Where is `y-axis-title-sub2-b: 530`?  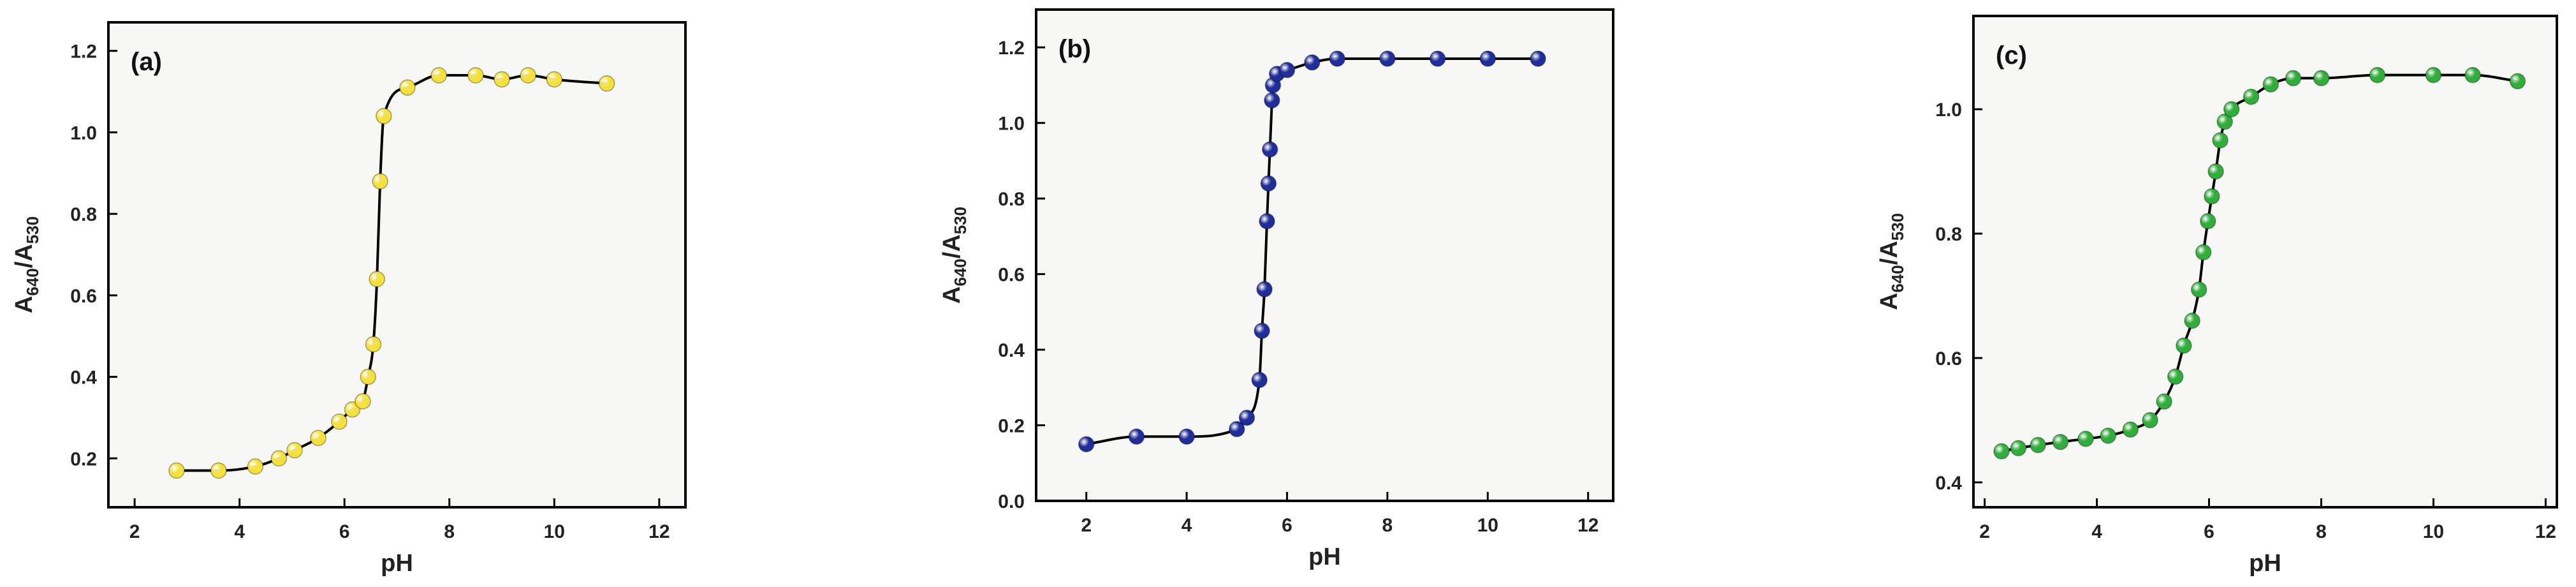 y-axis-title-sub2-b: 530 is located at coordinates (961, 221).